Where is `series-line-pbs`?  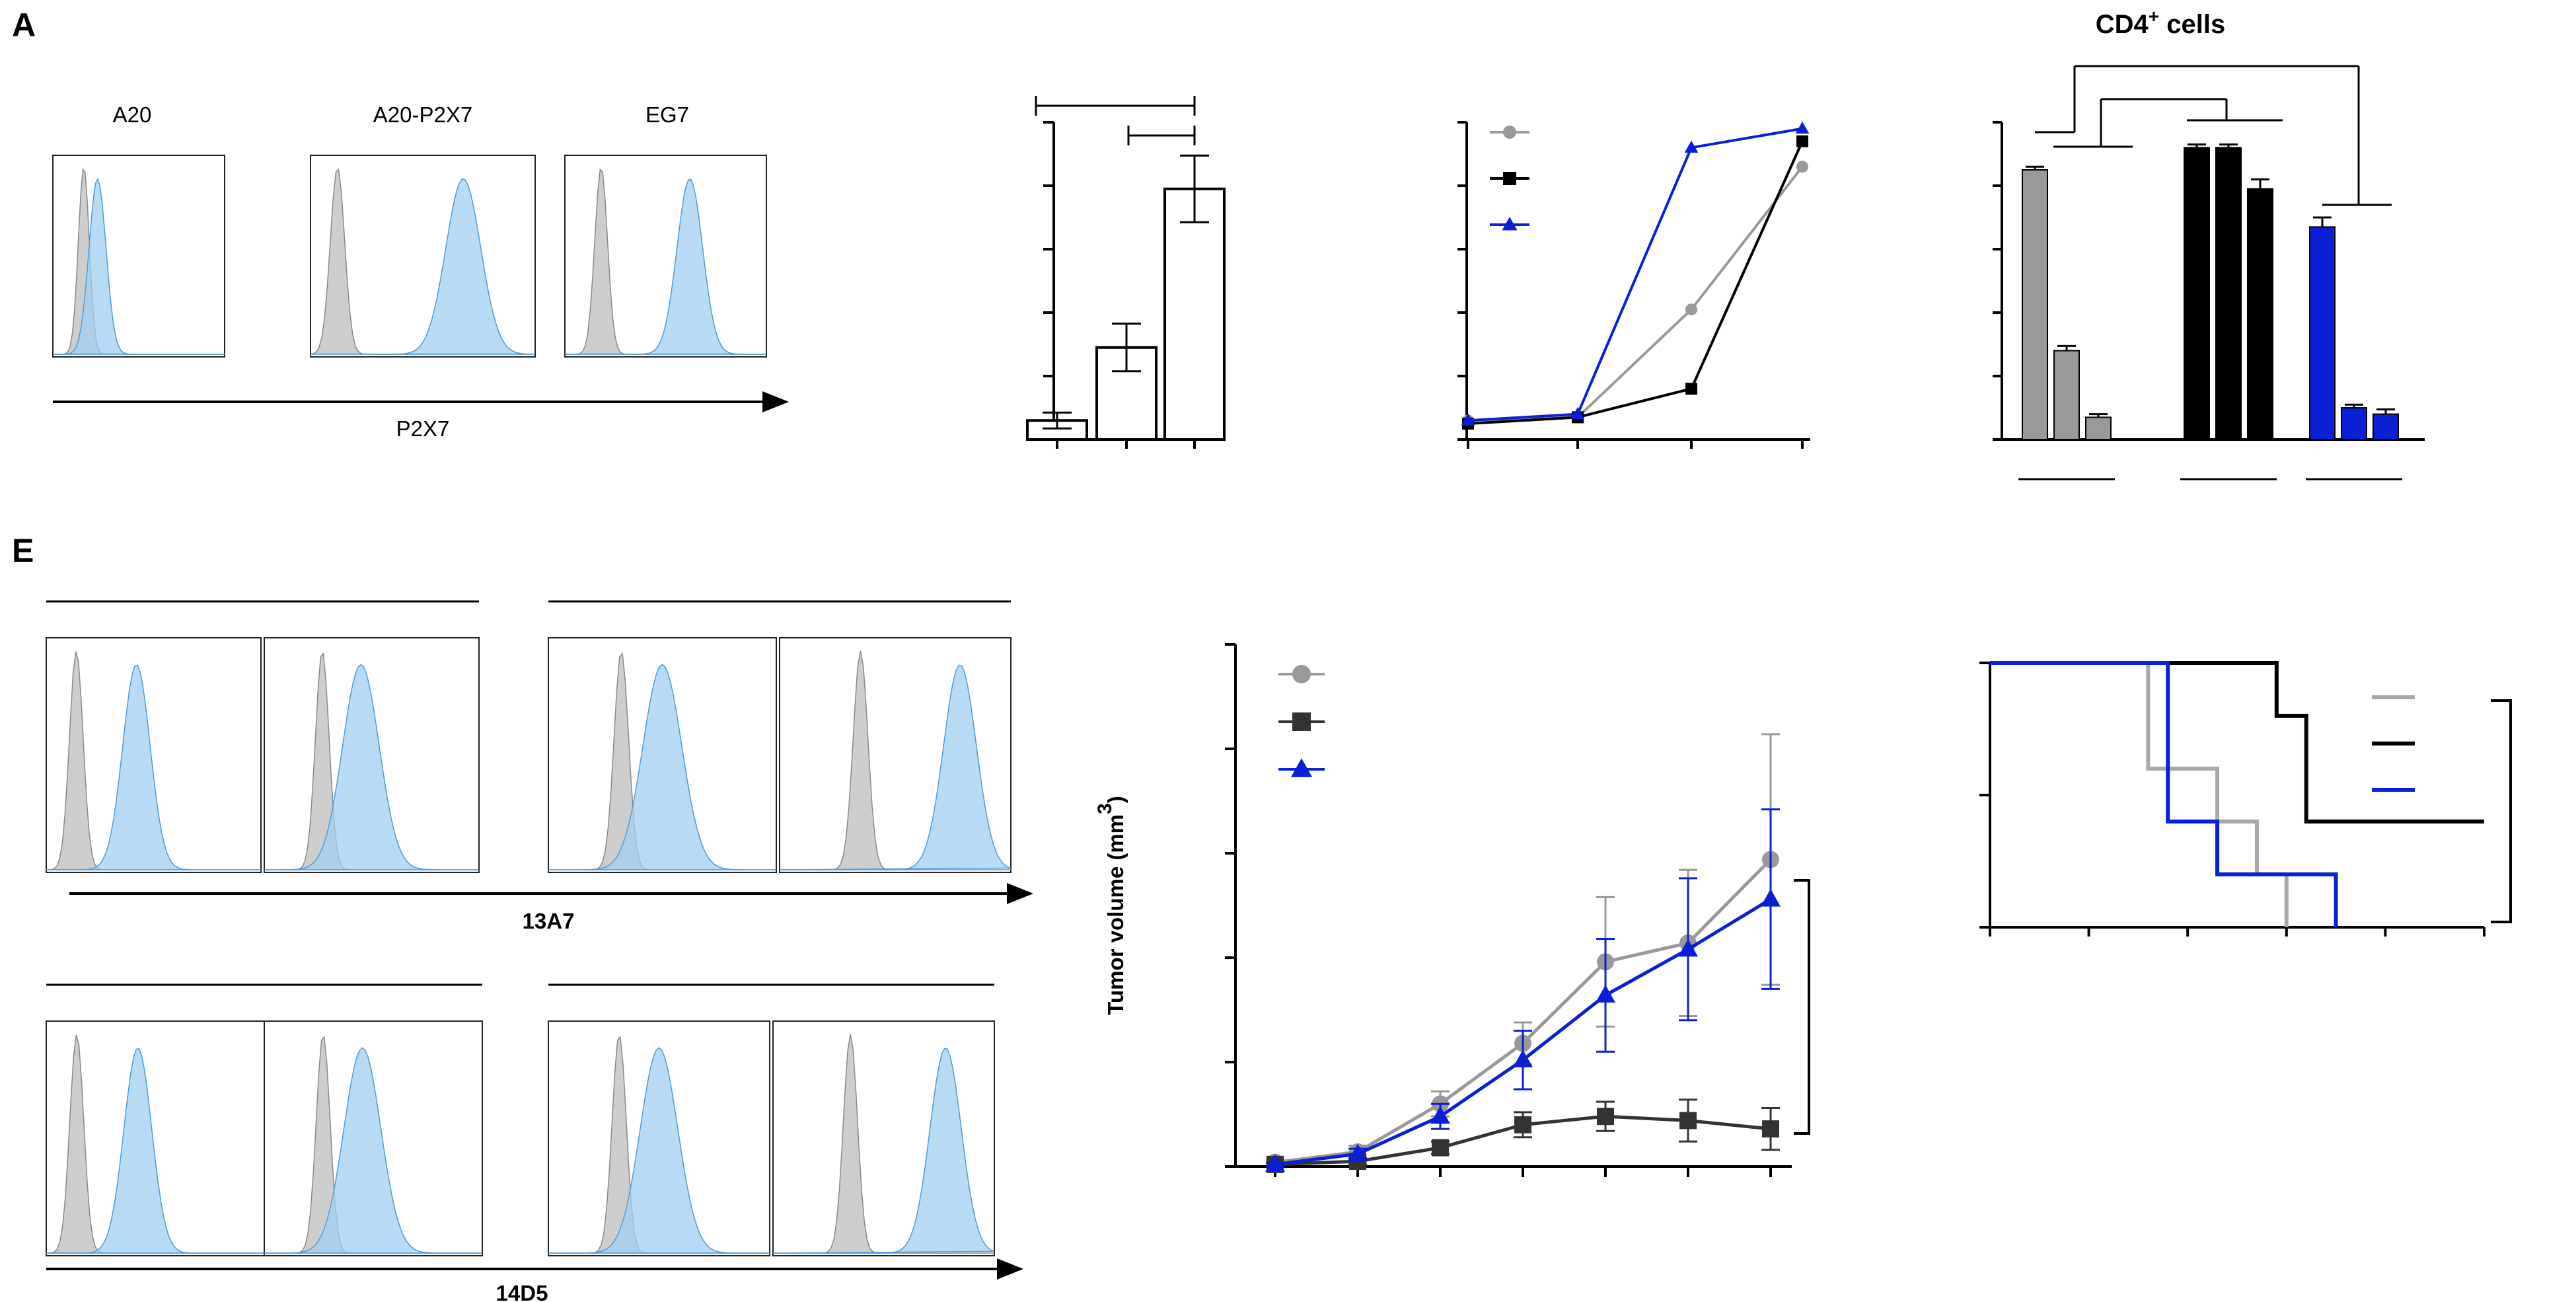
series-line-pbs is located at coordinates (1635, 293).